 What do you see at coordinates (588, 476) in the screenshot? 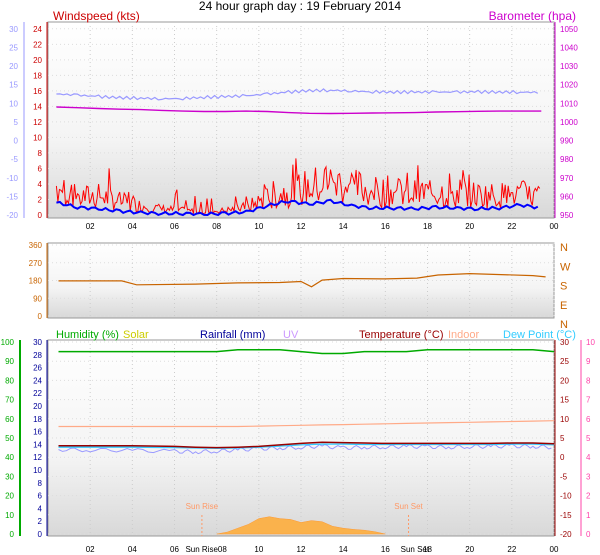
I see `y-tick-label: 3` at bounding box center [588, 476].